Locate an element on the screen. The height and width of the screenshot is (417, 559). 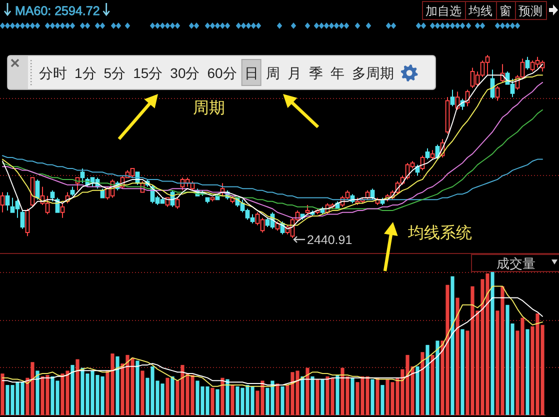
text: 预测 is located at coordinates (530, 11).